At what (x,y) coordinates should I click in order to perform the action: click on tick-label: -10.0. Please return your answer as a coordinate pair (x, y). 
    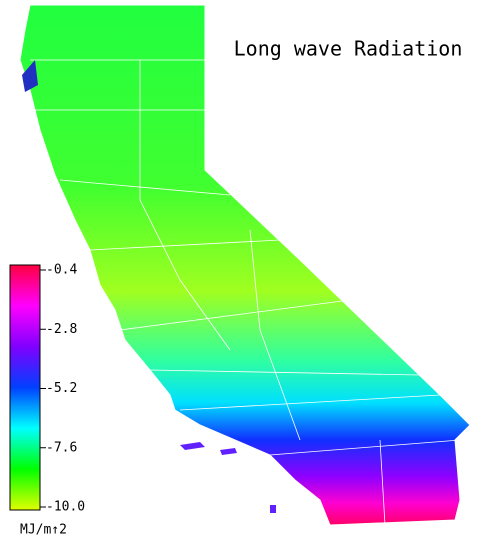
    Looking at the image, I should click on (65, 507).